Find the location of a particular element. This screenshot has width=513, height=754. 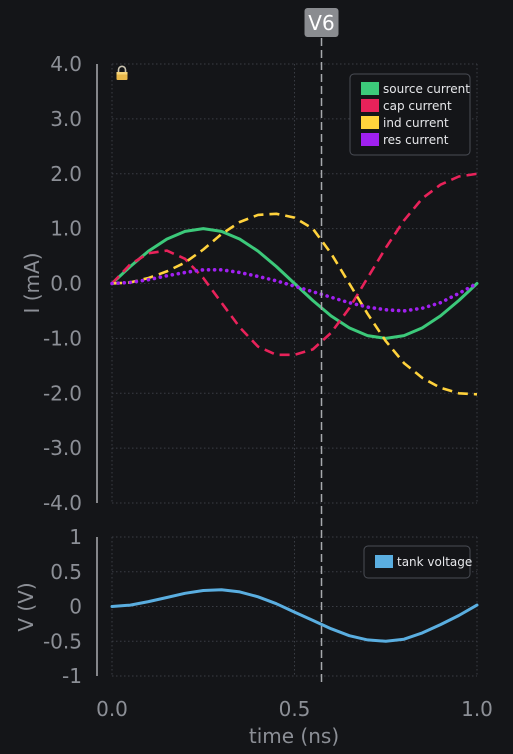

series-line-source-current is located at coordinates (294, 283).